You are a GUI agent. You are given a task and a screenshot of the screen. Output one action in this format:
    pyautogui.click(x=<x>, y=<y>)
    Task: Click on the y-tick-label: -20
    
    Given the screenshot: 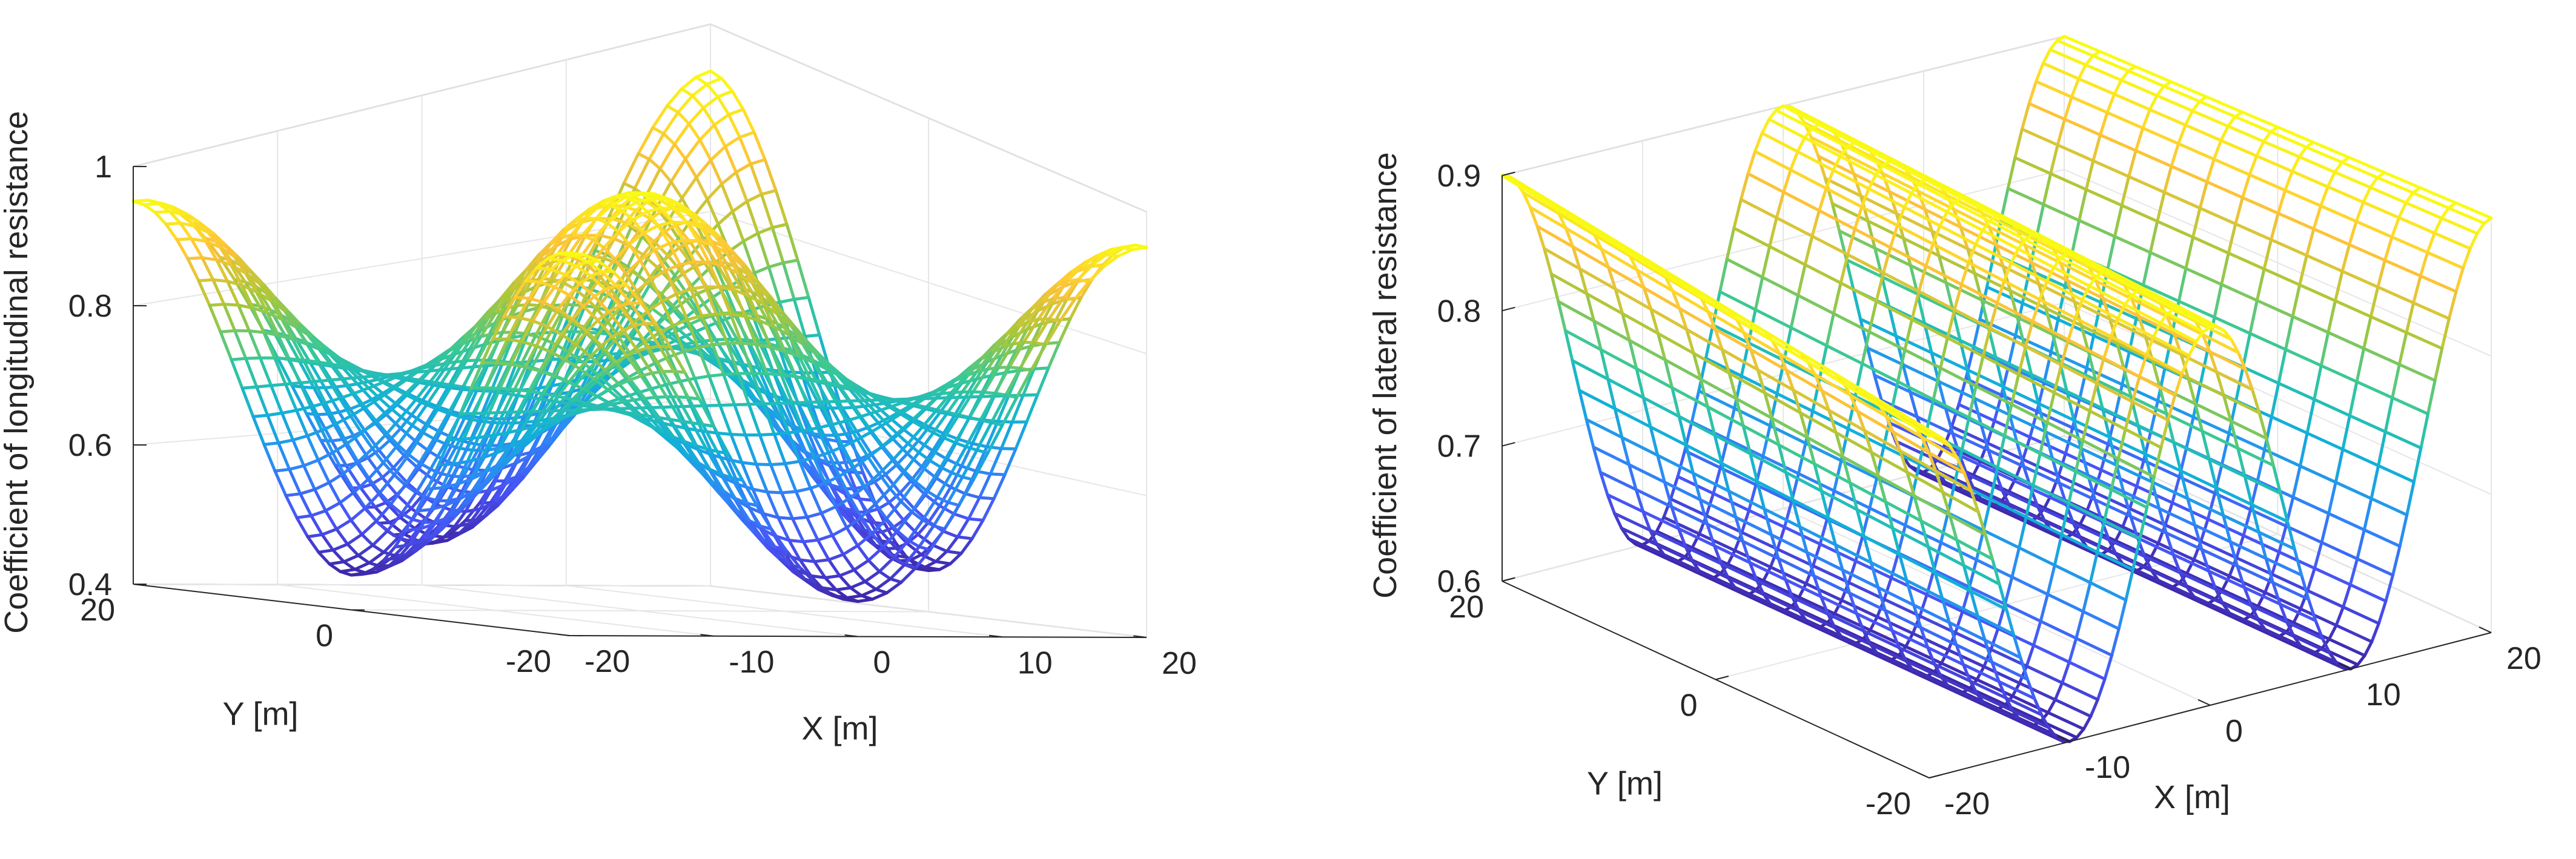 What is the action you would take?
    pyautogui.click(x=528, y=661)
    